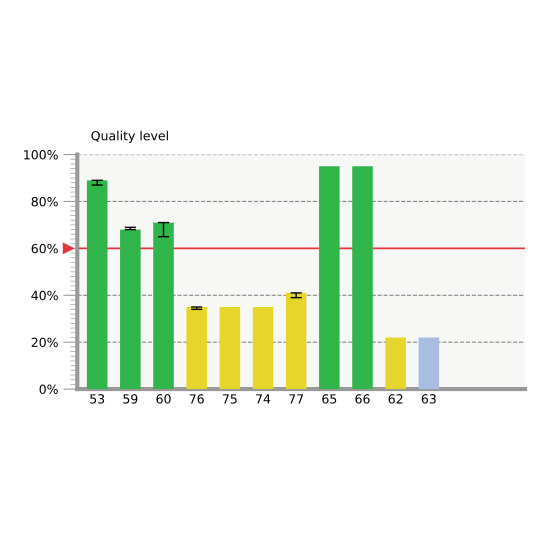 Image resolution: width=533 pixels, height=533 pixels. Describe the element at coordinates (45, 249) in the screenshot. I see `y-tick-label: 60%` at that location.